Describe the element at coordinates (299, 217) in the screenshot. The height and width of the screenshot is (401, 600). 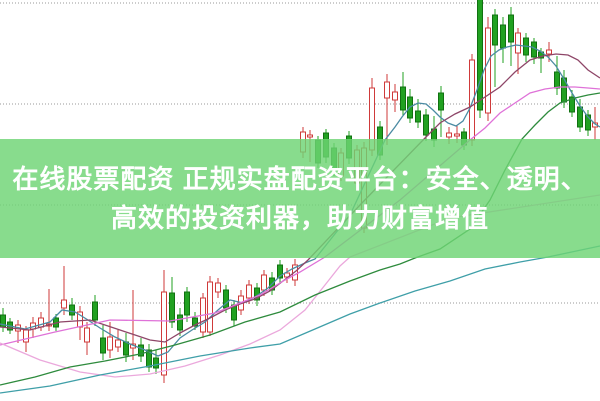
I see `promo-banner-line2: 高效的投资利器，助力财富增值` at that location.